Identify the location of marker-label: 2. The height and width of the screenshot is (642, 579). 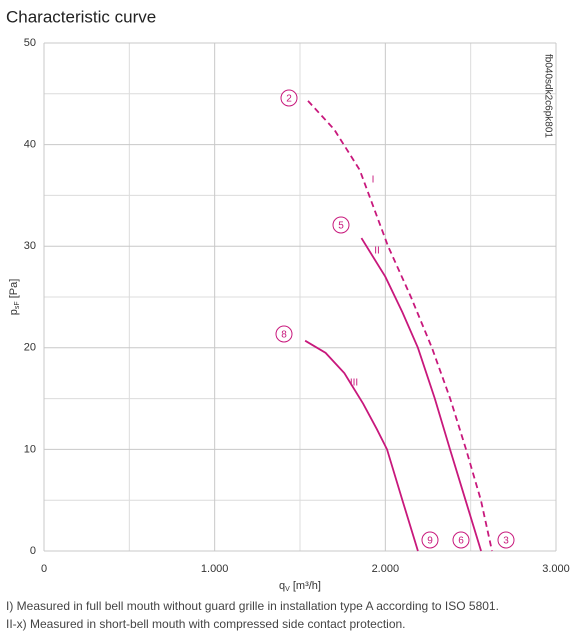
(289, 99).